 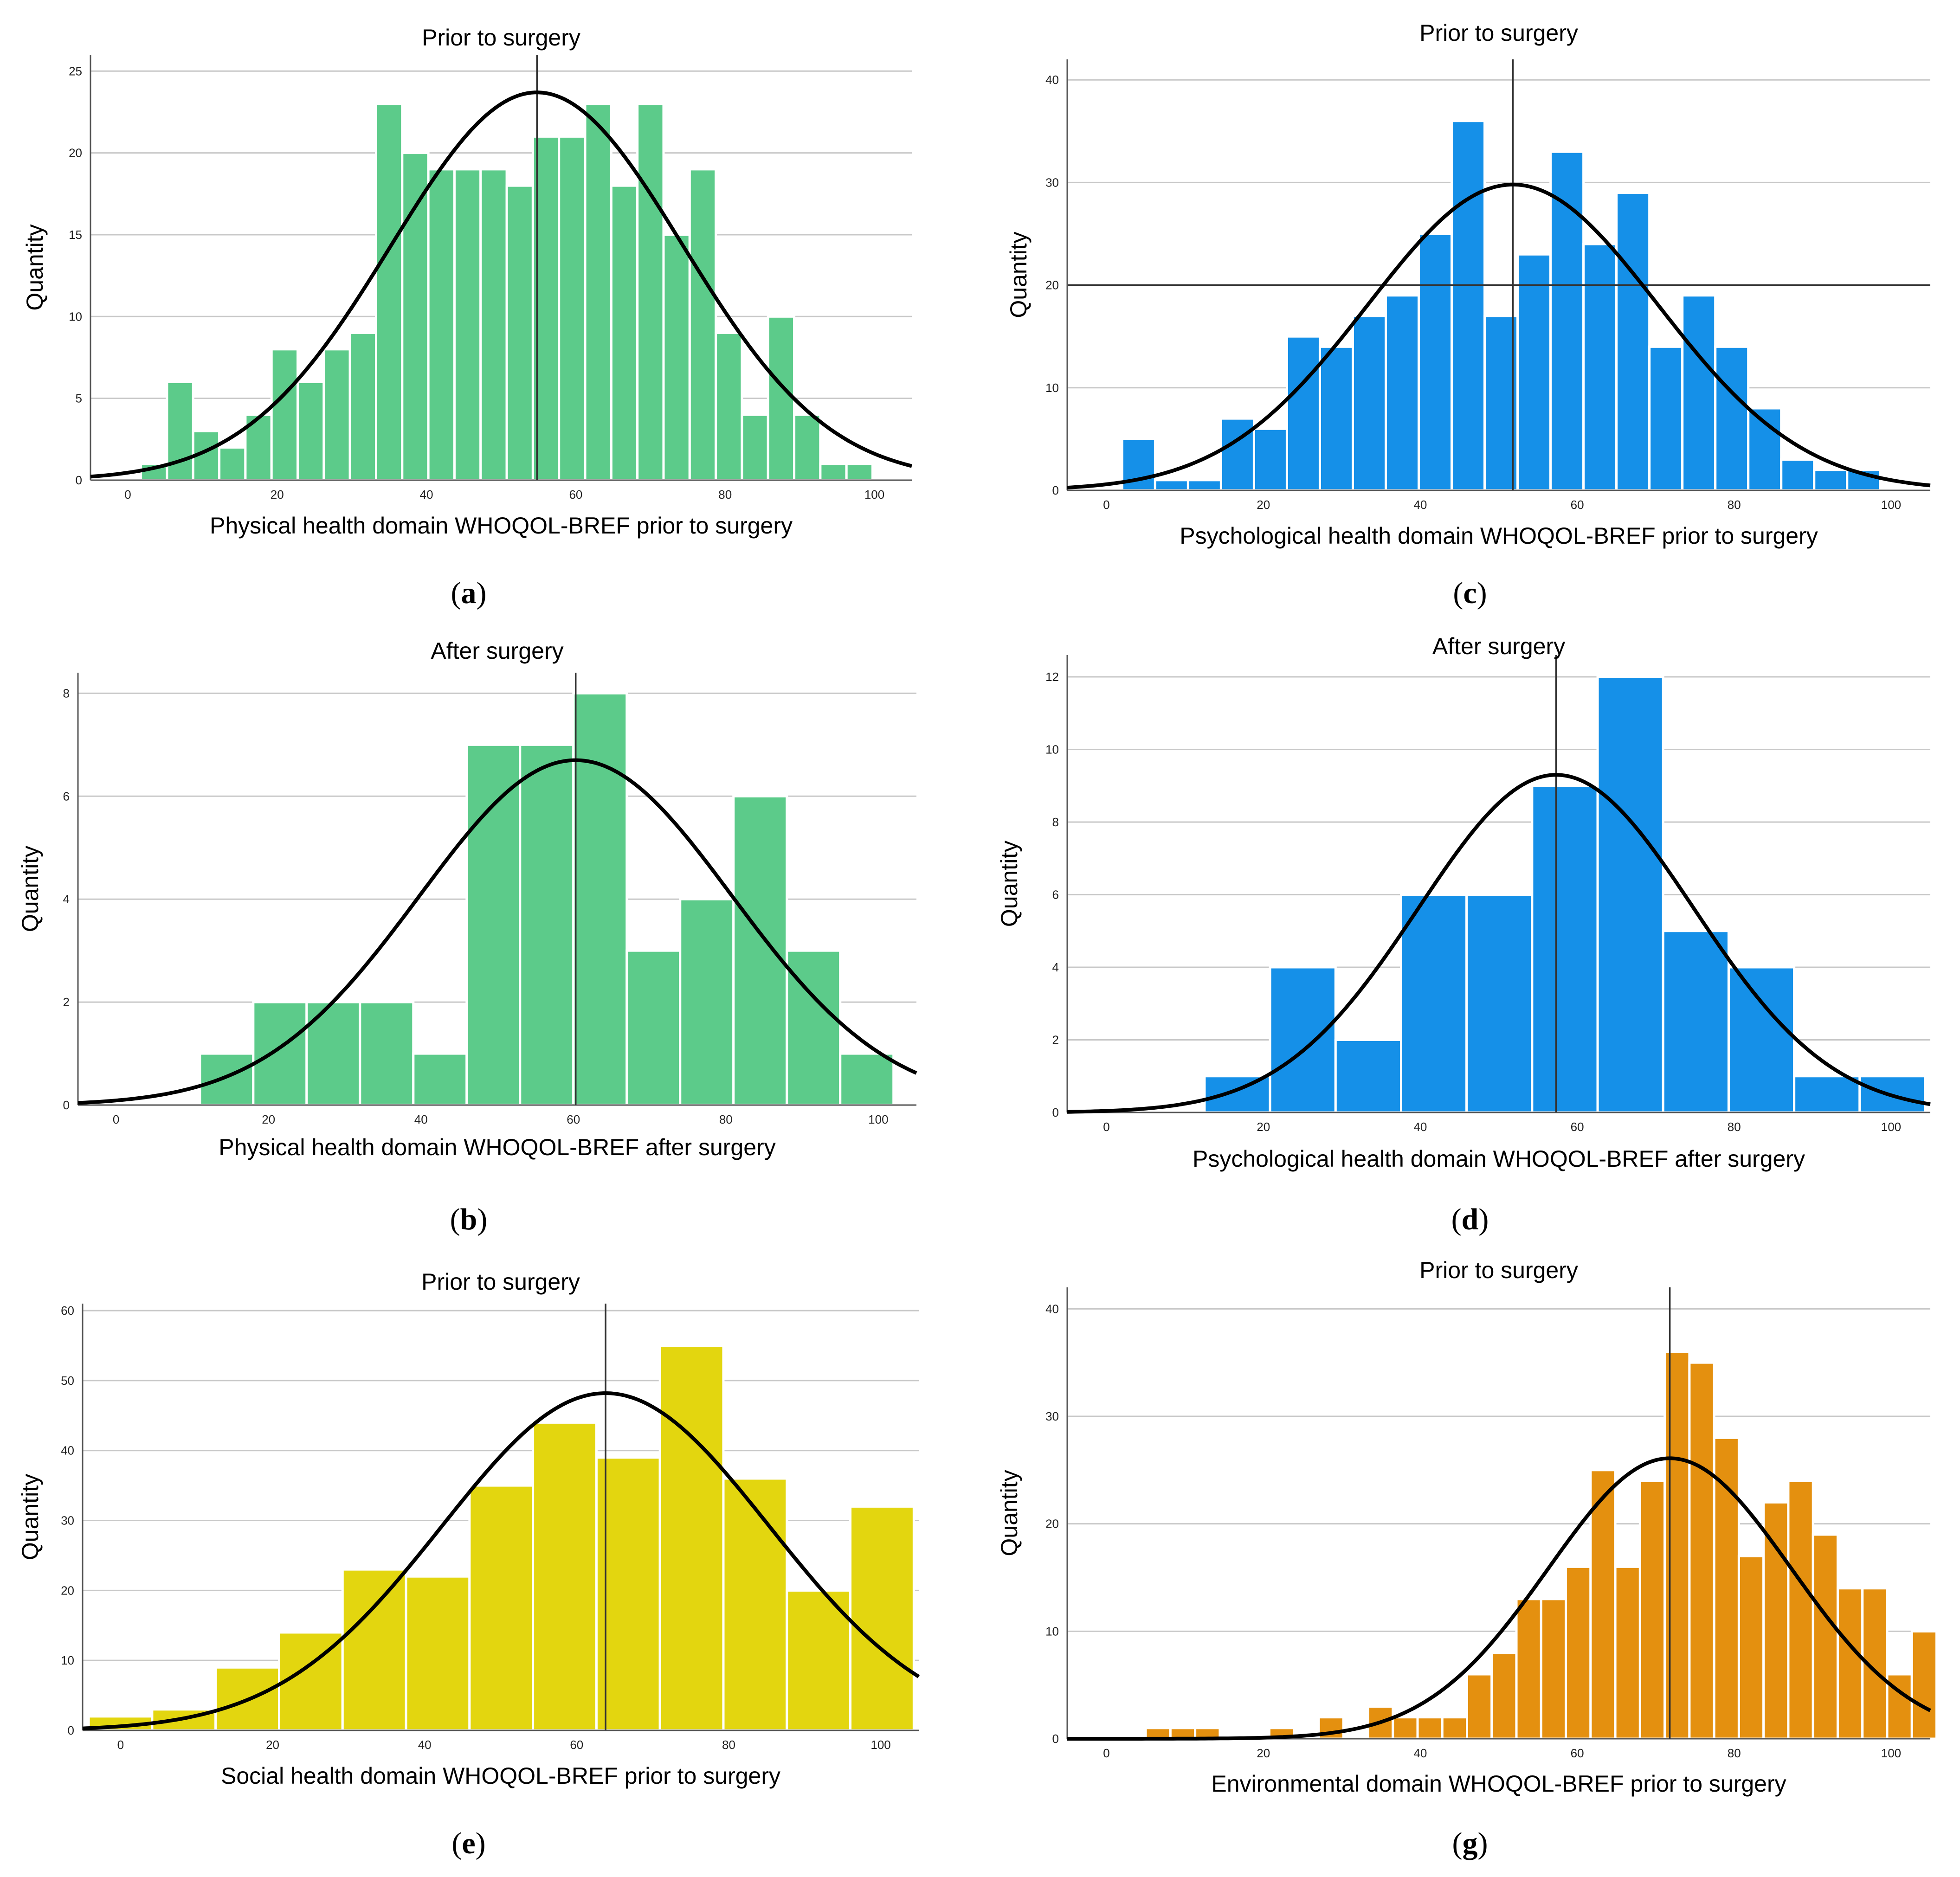 What do you see at coordinates (116, 1119) in the screenshot?
I see `xtick-label: 0` at bounding box center [116, 1119].